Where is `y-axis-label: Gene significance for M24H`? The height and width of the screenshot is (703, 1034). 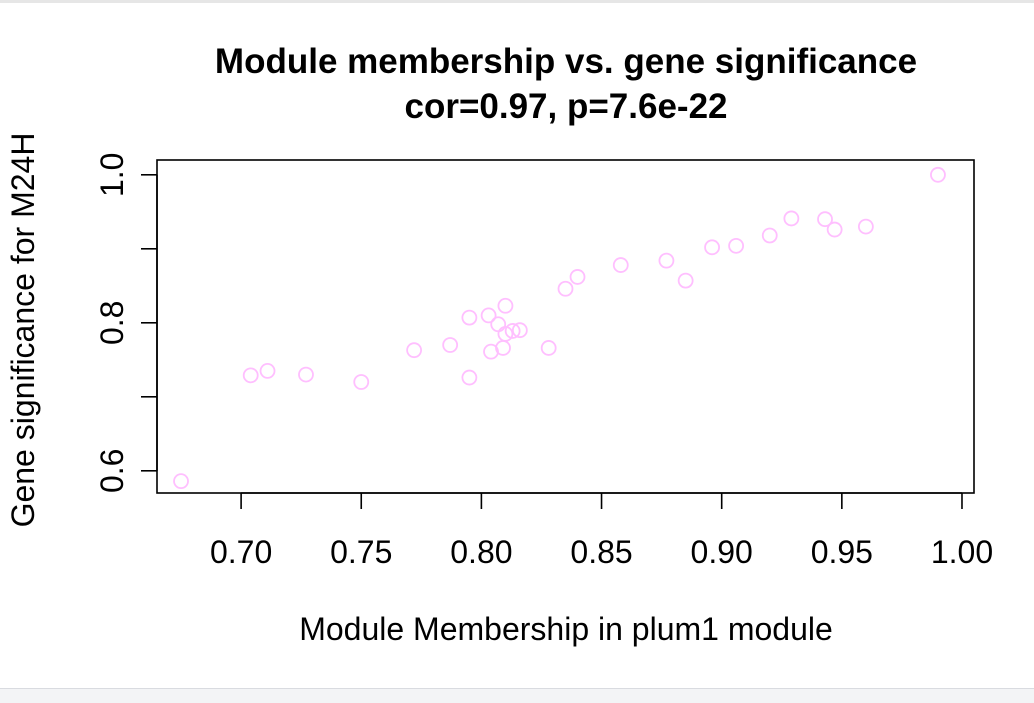
y-axis-label: Gene significance for M24H is located at coordinates (23, 330).